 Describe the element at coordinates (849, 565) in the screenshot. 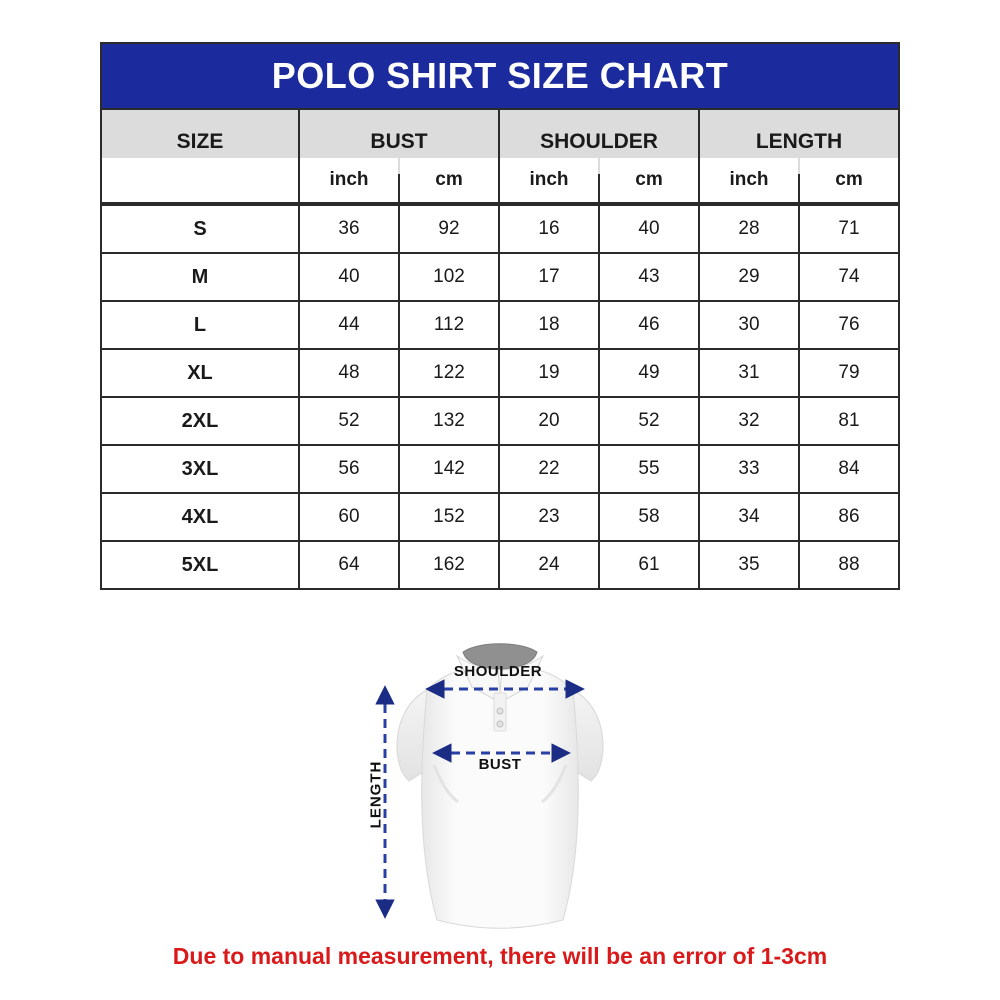

I see `table-cell: 88` at that location.